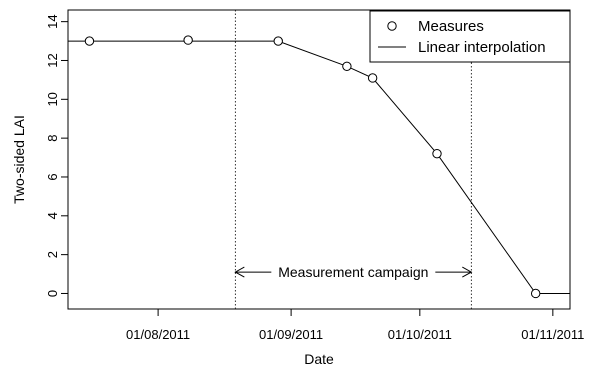 The image size is (605, 371). What do you see at coordinates (451, 26) in the screenshot?
I see `legend-label: Measures` at bounding box center [451, 26].